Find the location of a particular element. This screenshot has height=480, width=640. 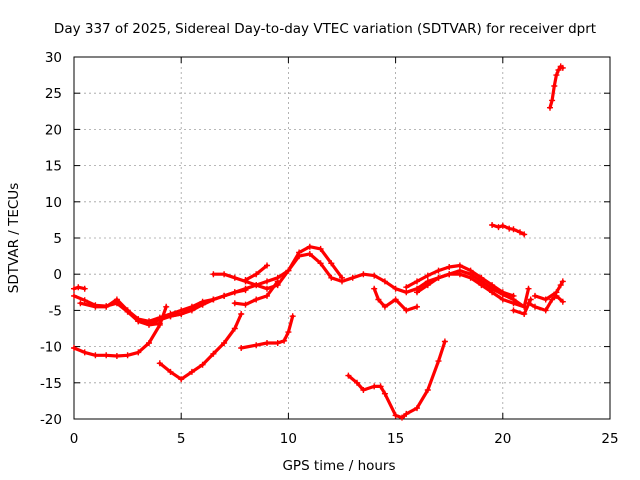

y-axis-label: SDTVAR / TECUs is located at coordinates (14, 238).